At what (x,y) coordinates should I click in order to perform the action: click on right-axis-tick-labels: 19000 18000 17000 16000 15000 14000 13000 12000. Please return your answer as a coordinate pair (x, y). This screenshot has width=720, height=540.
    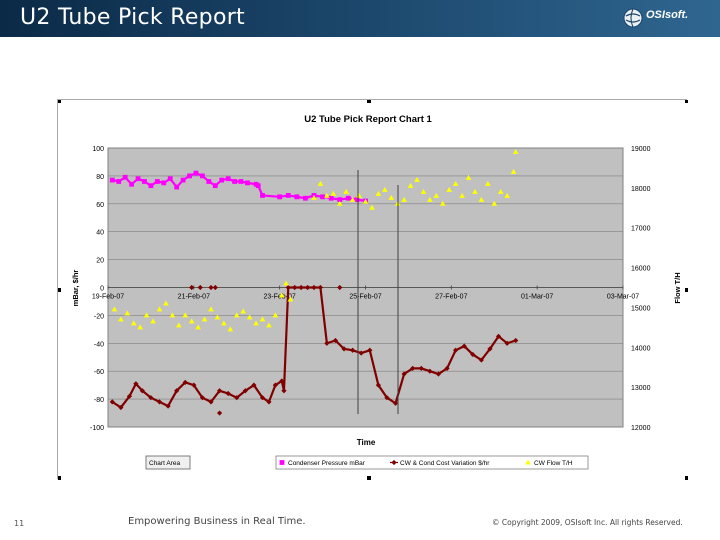
    Looking at the image, I should click on (641, 289).